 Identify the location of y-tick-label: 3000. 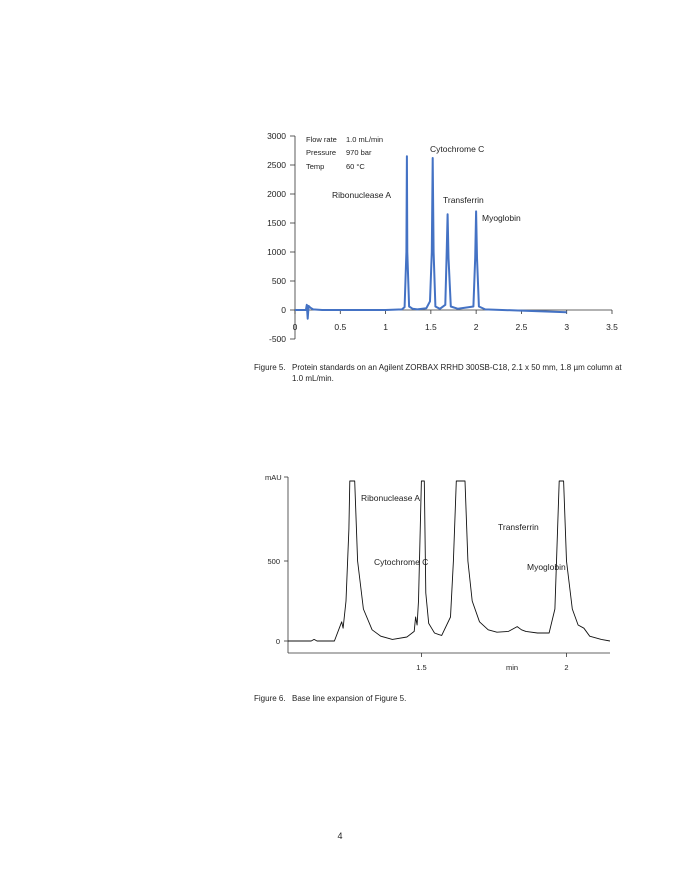
(276, 136).